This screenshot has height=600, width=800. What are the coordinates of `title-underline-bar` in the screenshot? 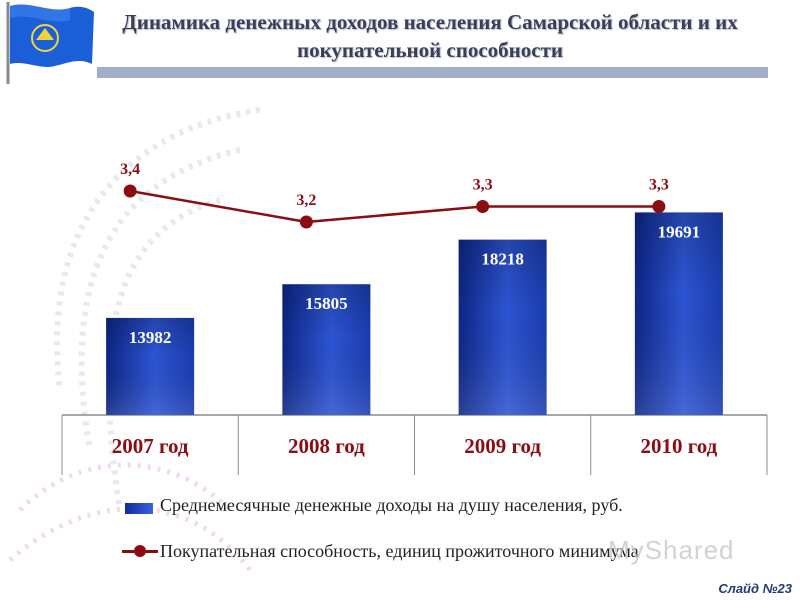 It's located at (432, 72).